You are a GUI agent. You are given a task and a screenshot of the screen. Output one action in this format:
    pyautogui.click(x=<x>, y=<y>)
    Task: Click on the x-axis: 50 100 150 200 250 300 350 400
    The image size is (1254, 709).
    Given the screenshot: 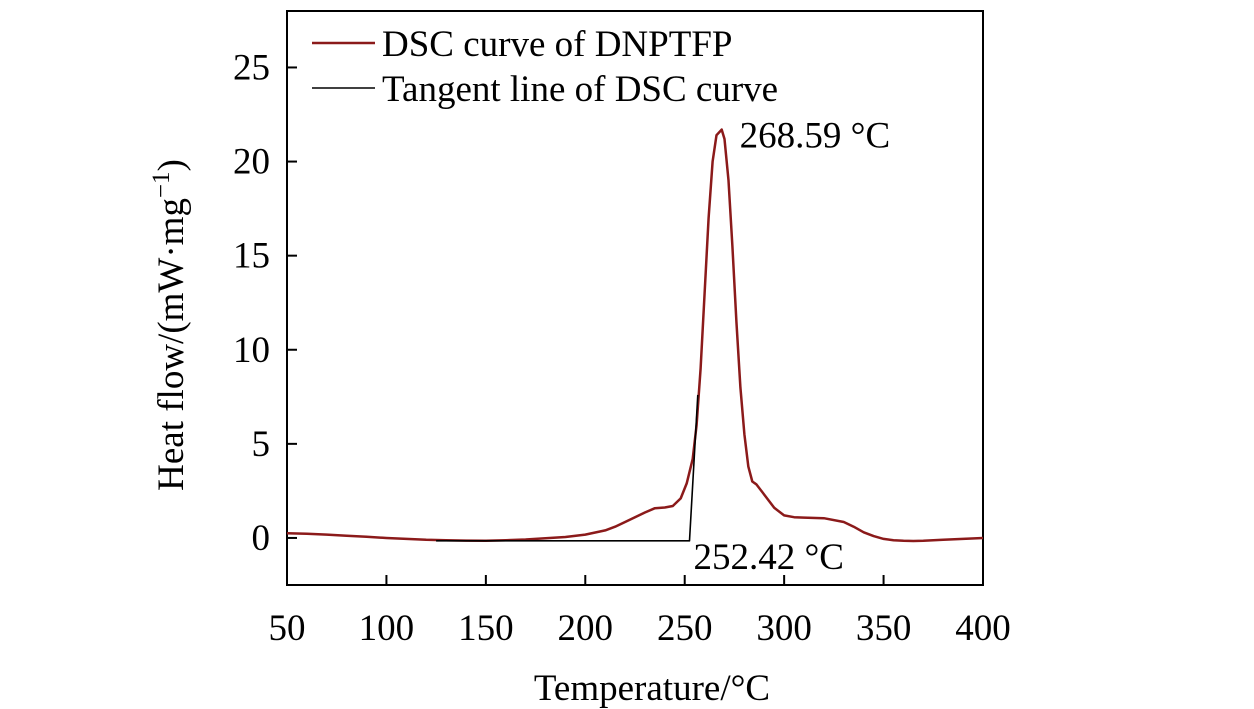 What is the action you would take?
    pyautogui.click(x=640, y=612)
    